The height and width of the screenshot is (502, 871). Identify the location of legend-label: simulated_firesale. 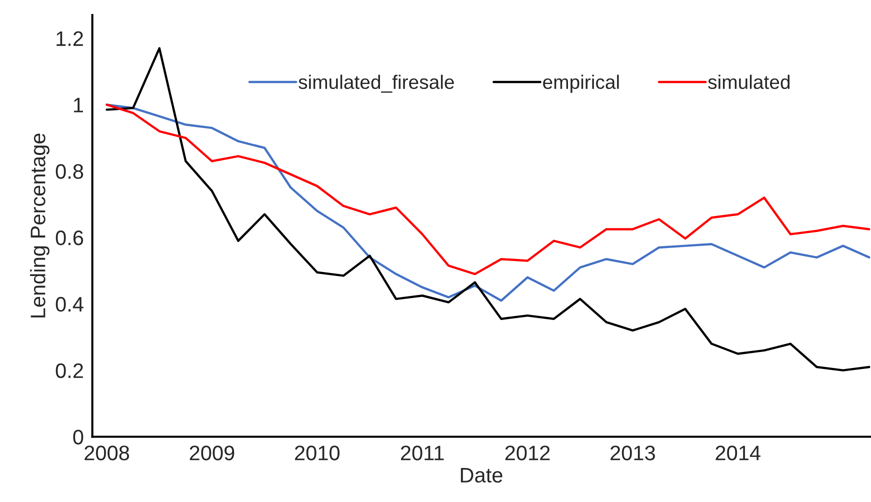
(376, 83).